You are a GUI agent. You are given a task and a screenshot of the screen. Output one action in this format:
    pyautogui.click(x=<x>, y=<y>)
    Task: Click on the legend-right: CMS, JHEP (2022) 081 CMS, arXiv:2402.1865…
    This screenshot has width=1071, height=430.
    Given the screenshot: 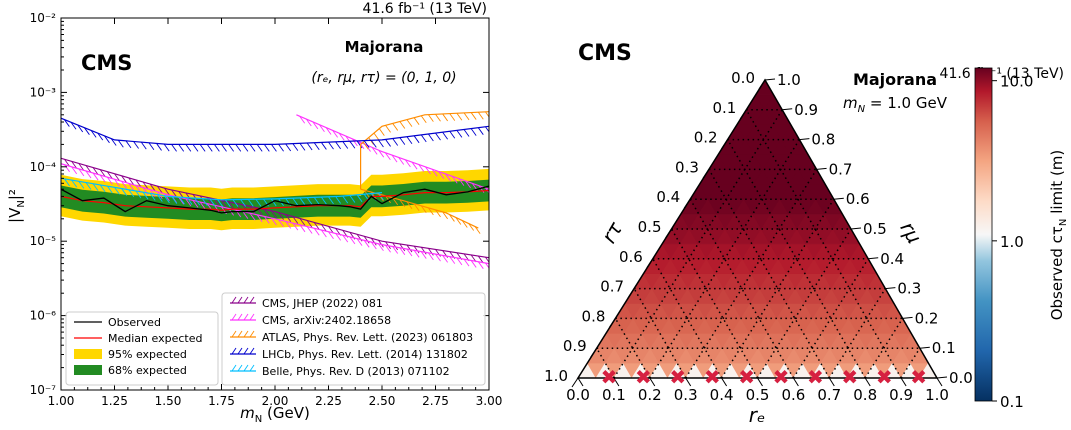 What is the action you would take?
    pyautogui.click(x=353, y=339)
    